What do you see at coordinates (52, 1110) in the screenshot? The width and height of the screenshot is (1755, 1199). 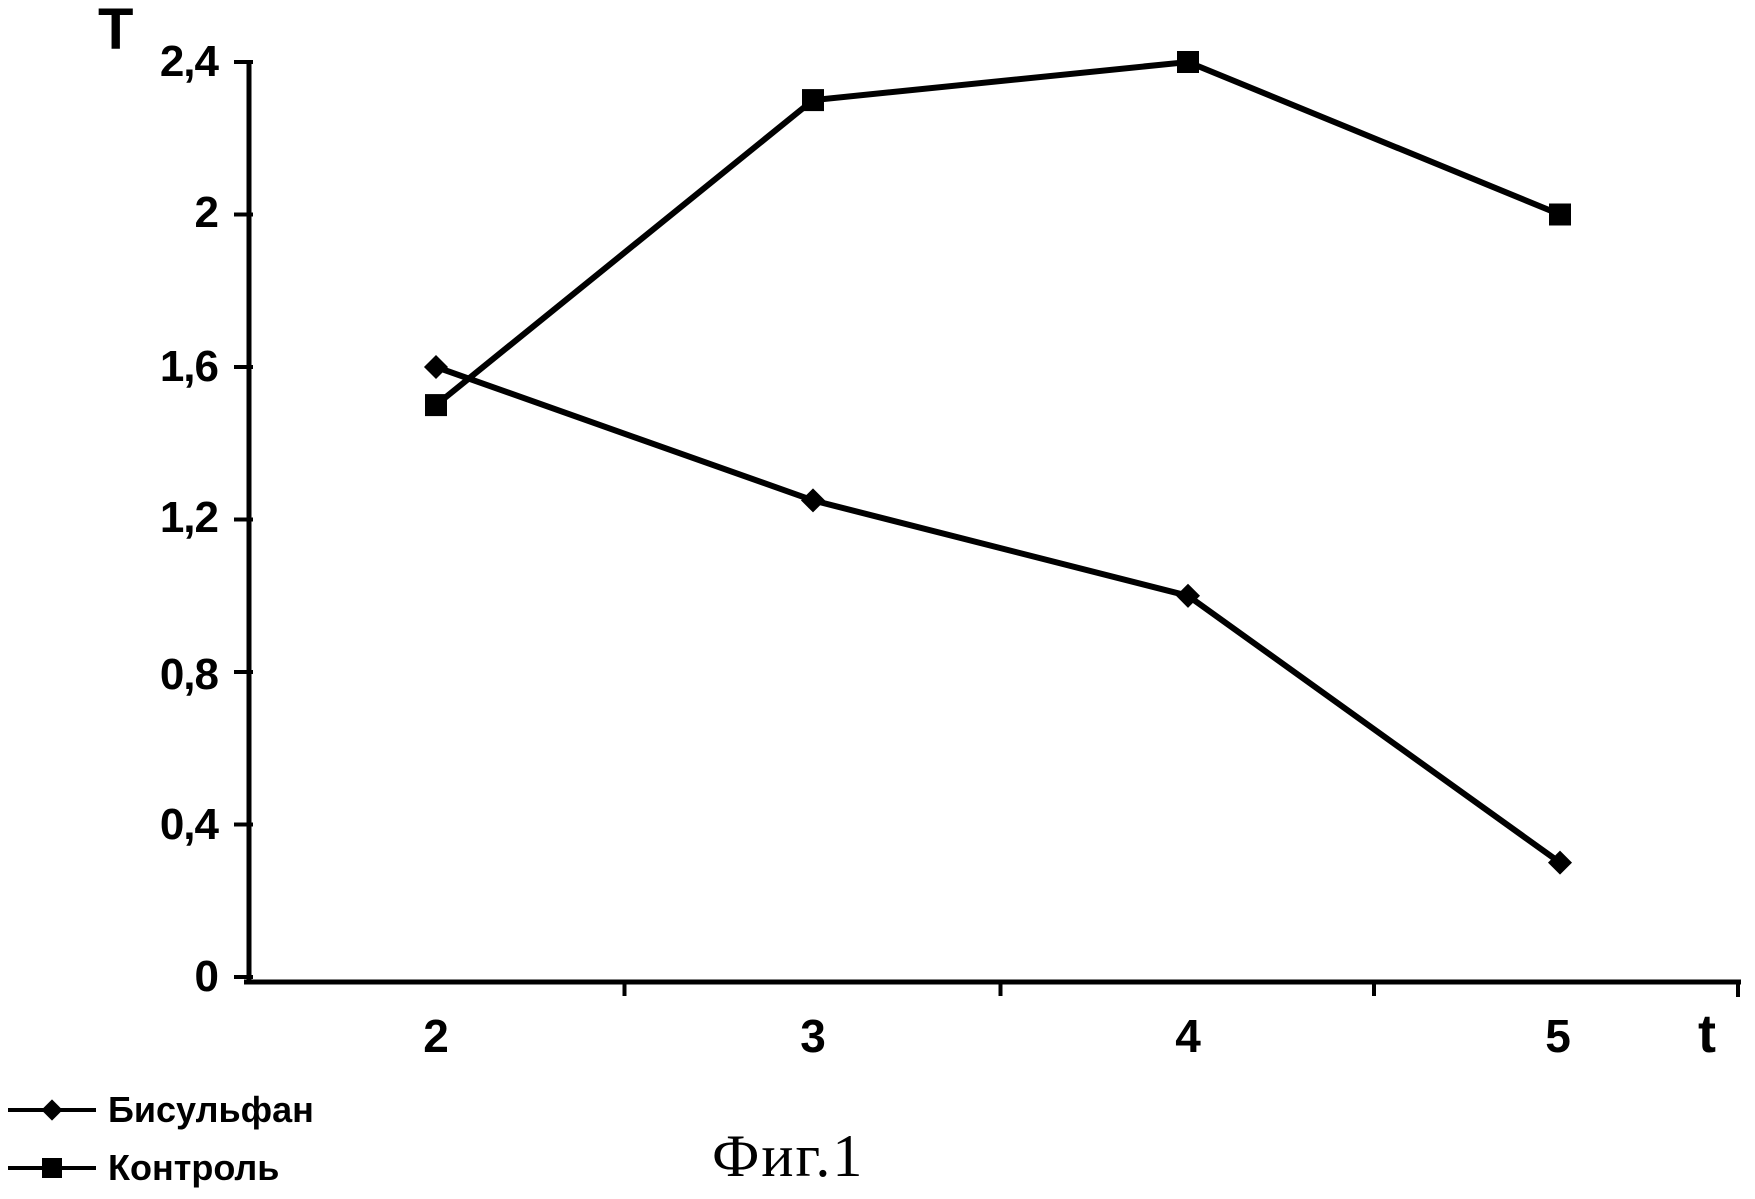 I see `diamond-marker-icon` at bounding box center [52, 1110].